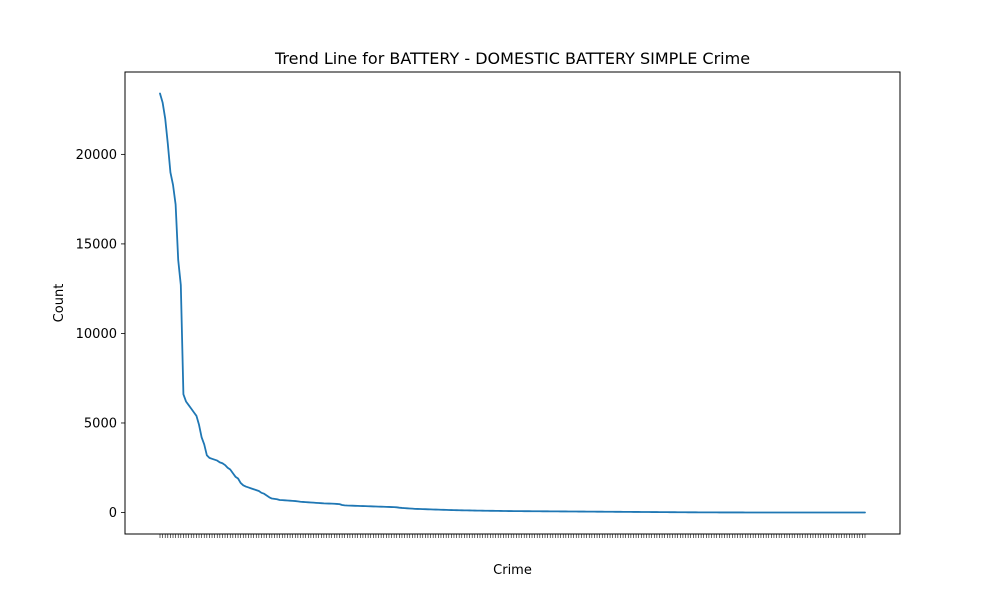  Describe the element at coordinates (100, 423) in the screenshot. I see `y-tick-label: 5000` at that location.